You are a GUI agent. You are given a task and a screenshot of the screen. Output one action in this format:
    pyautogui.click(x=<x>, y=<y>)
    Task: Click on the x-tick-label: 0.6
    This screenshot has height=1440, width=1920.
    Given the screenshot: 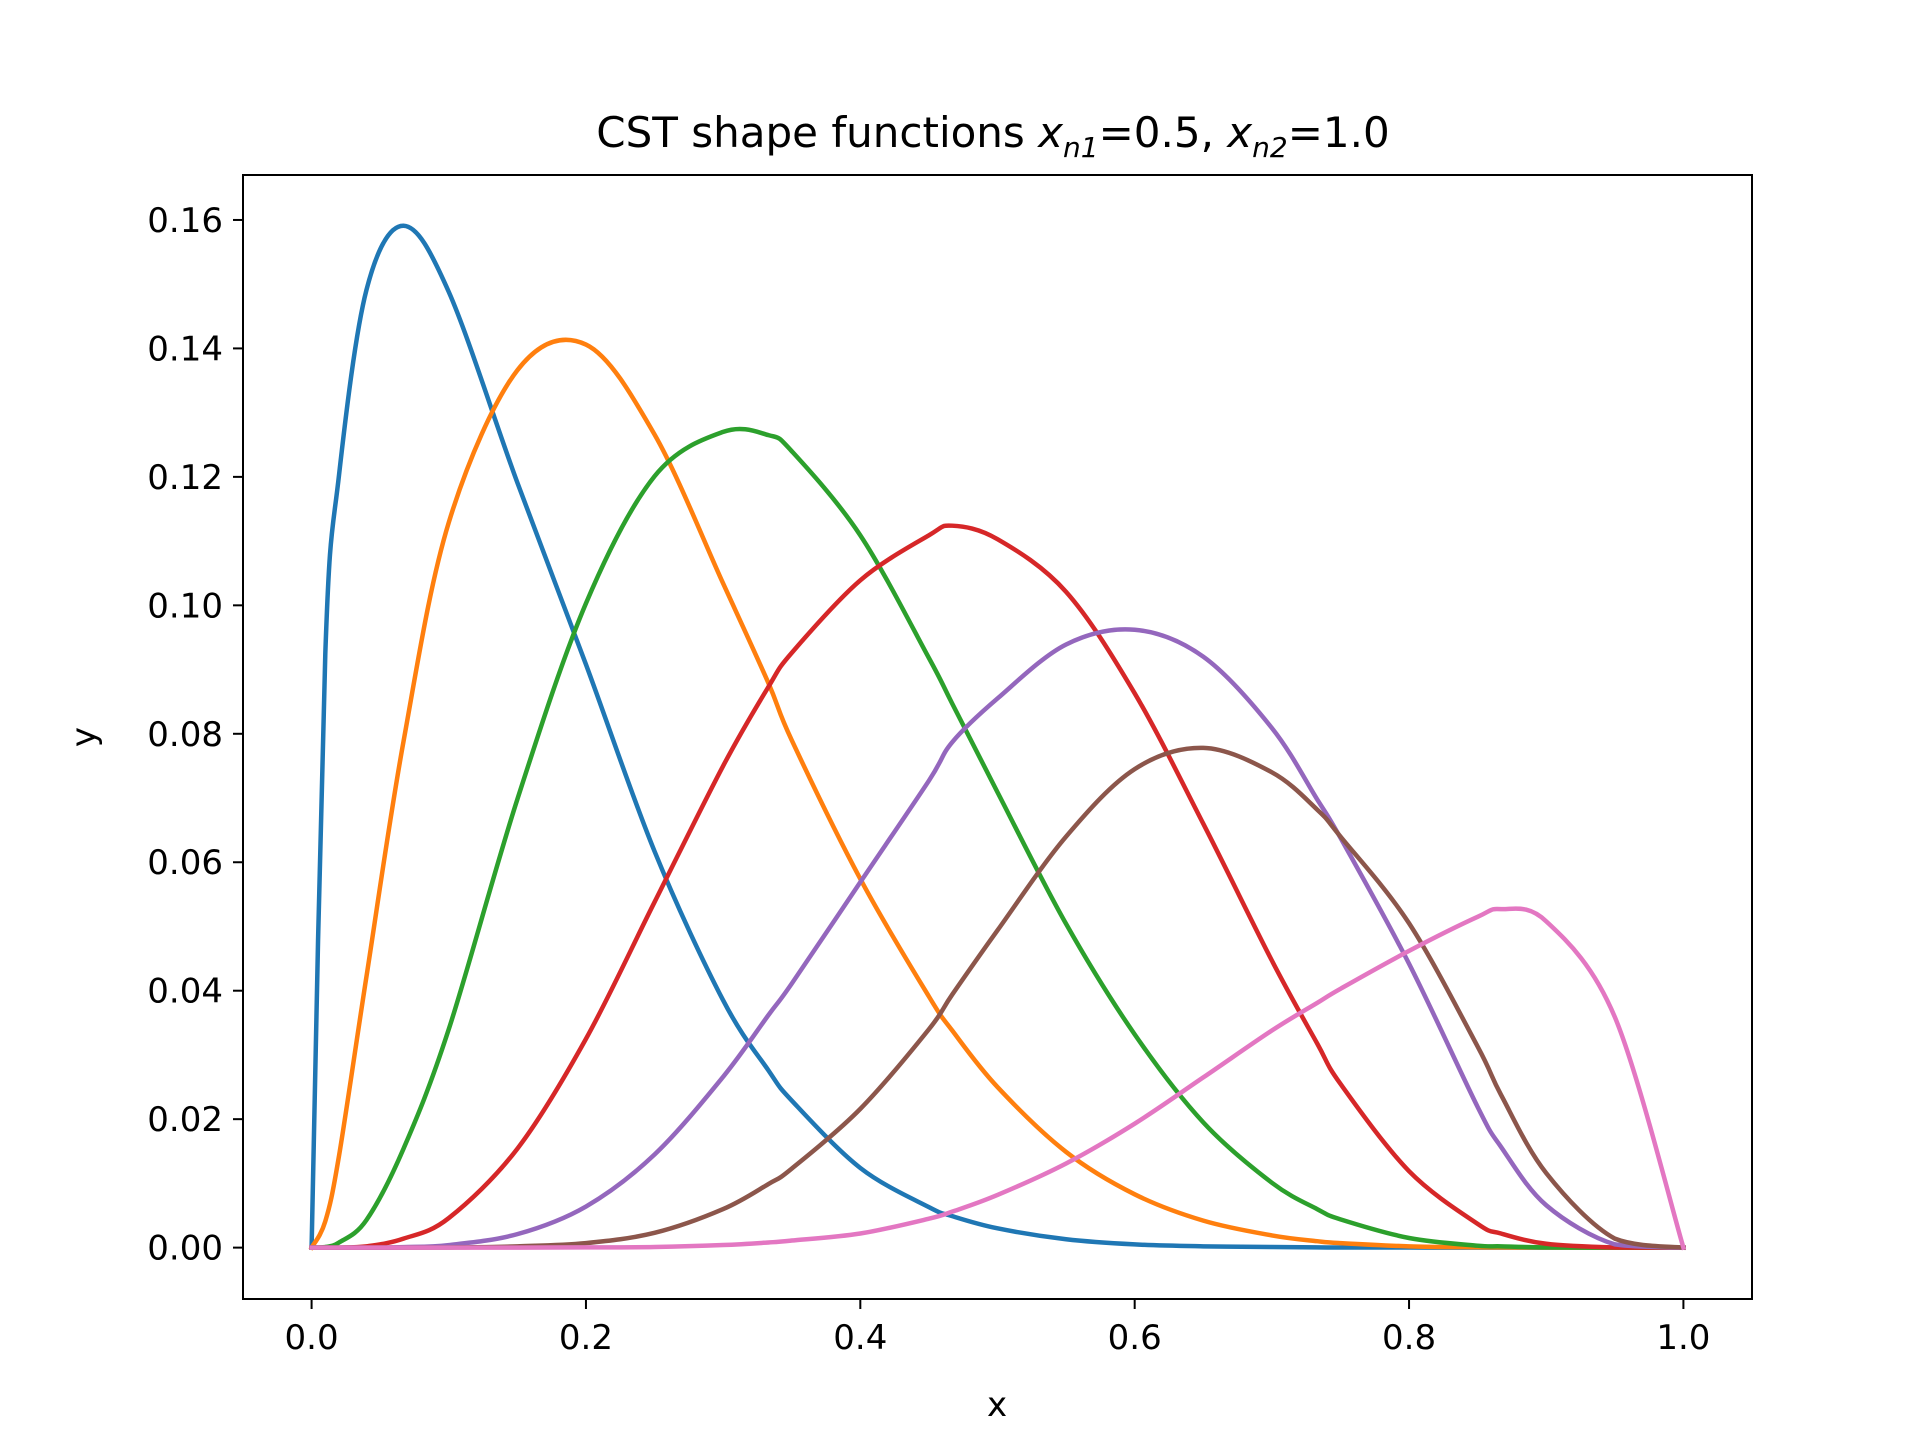 What is the action you would take?
    pyautogui.click(x=1135, y=1338)
    